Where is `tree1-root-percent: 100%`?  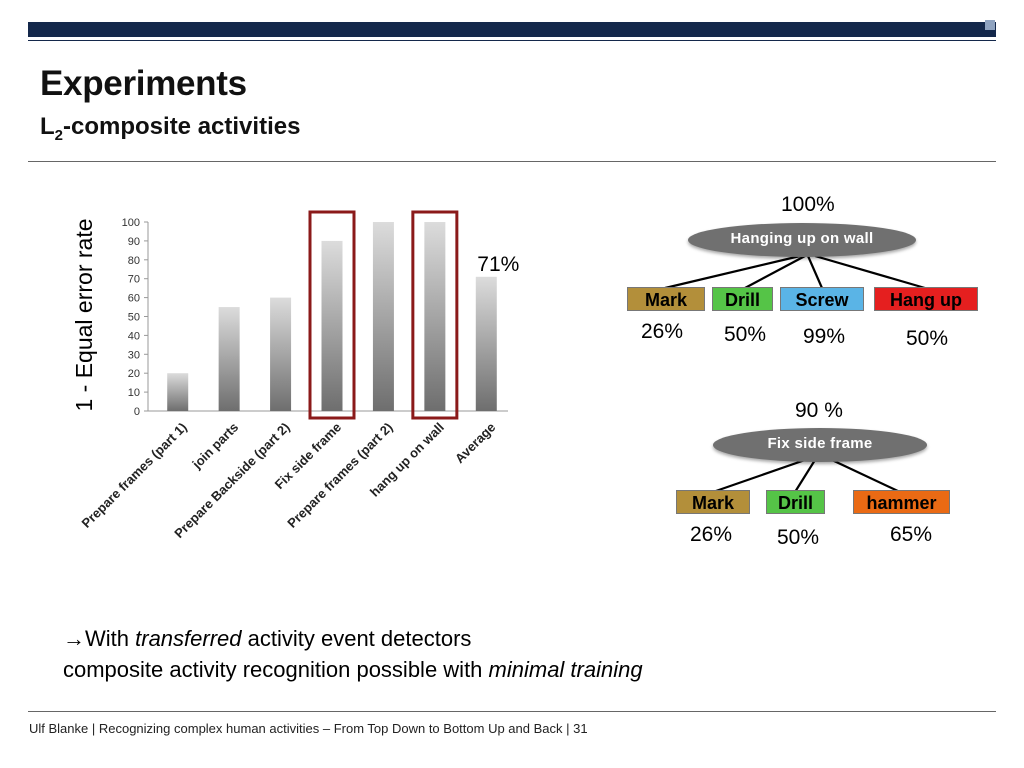
tree1-root-percent: 100% is located at coordinates (808, 204).